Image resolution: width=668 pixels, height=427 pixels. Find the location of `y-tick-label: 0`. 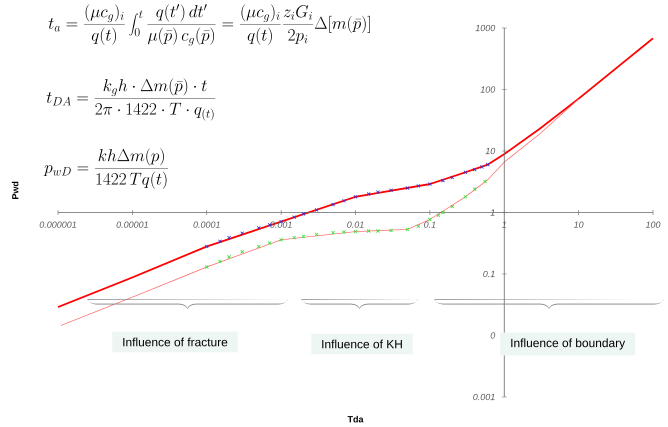

y-tick-label: 0 is located at coordinates (493, 335).